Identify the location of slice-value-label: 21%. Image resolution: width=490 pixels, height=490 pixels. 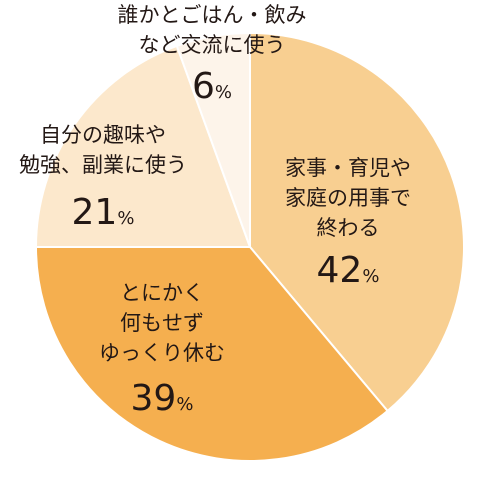
(103, 212).